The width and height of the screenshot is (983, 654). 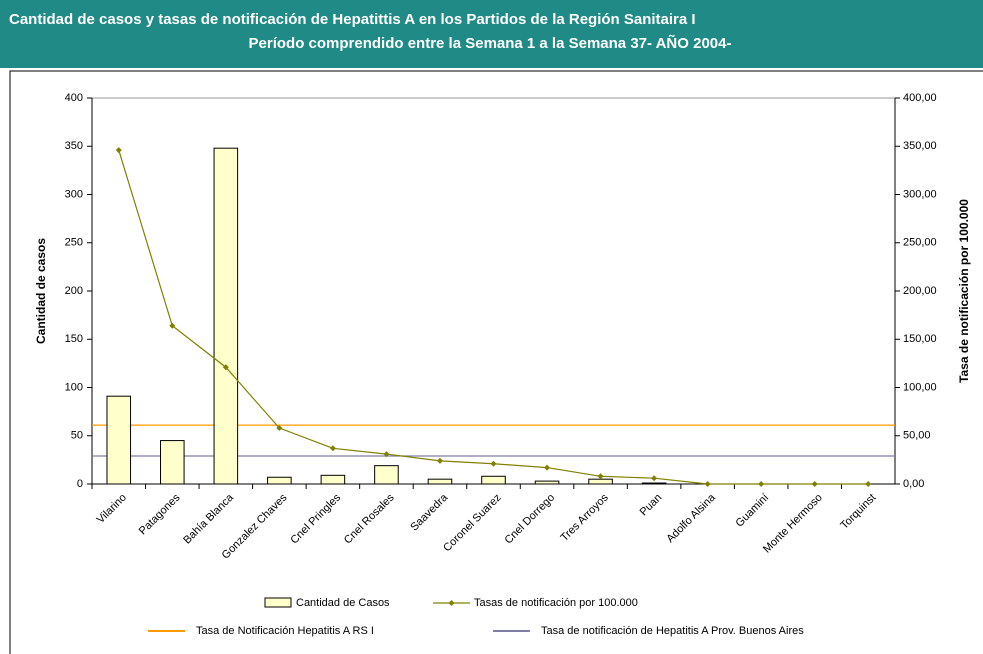 What do you see at coordinates (74, 146) in the screenshot?
I see `y-tick-label: 350` at bounding box center [74, 146].